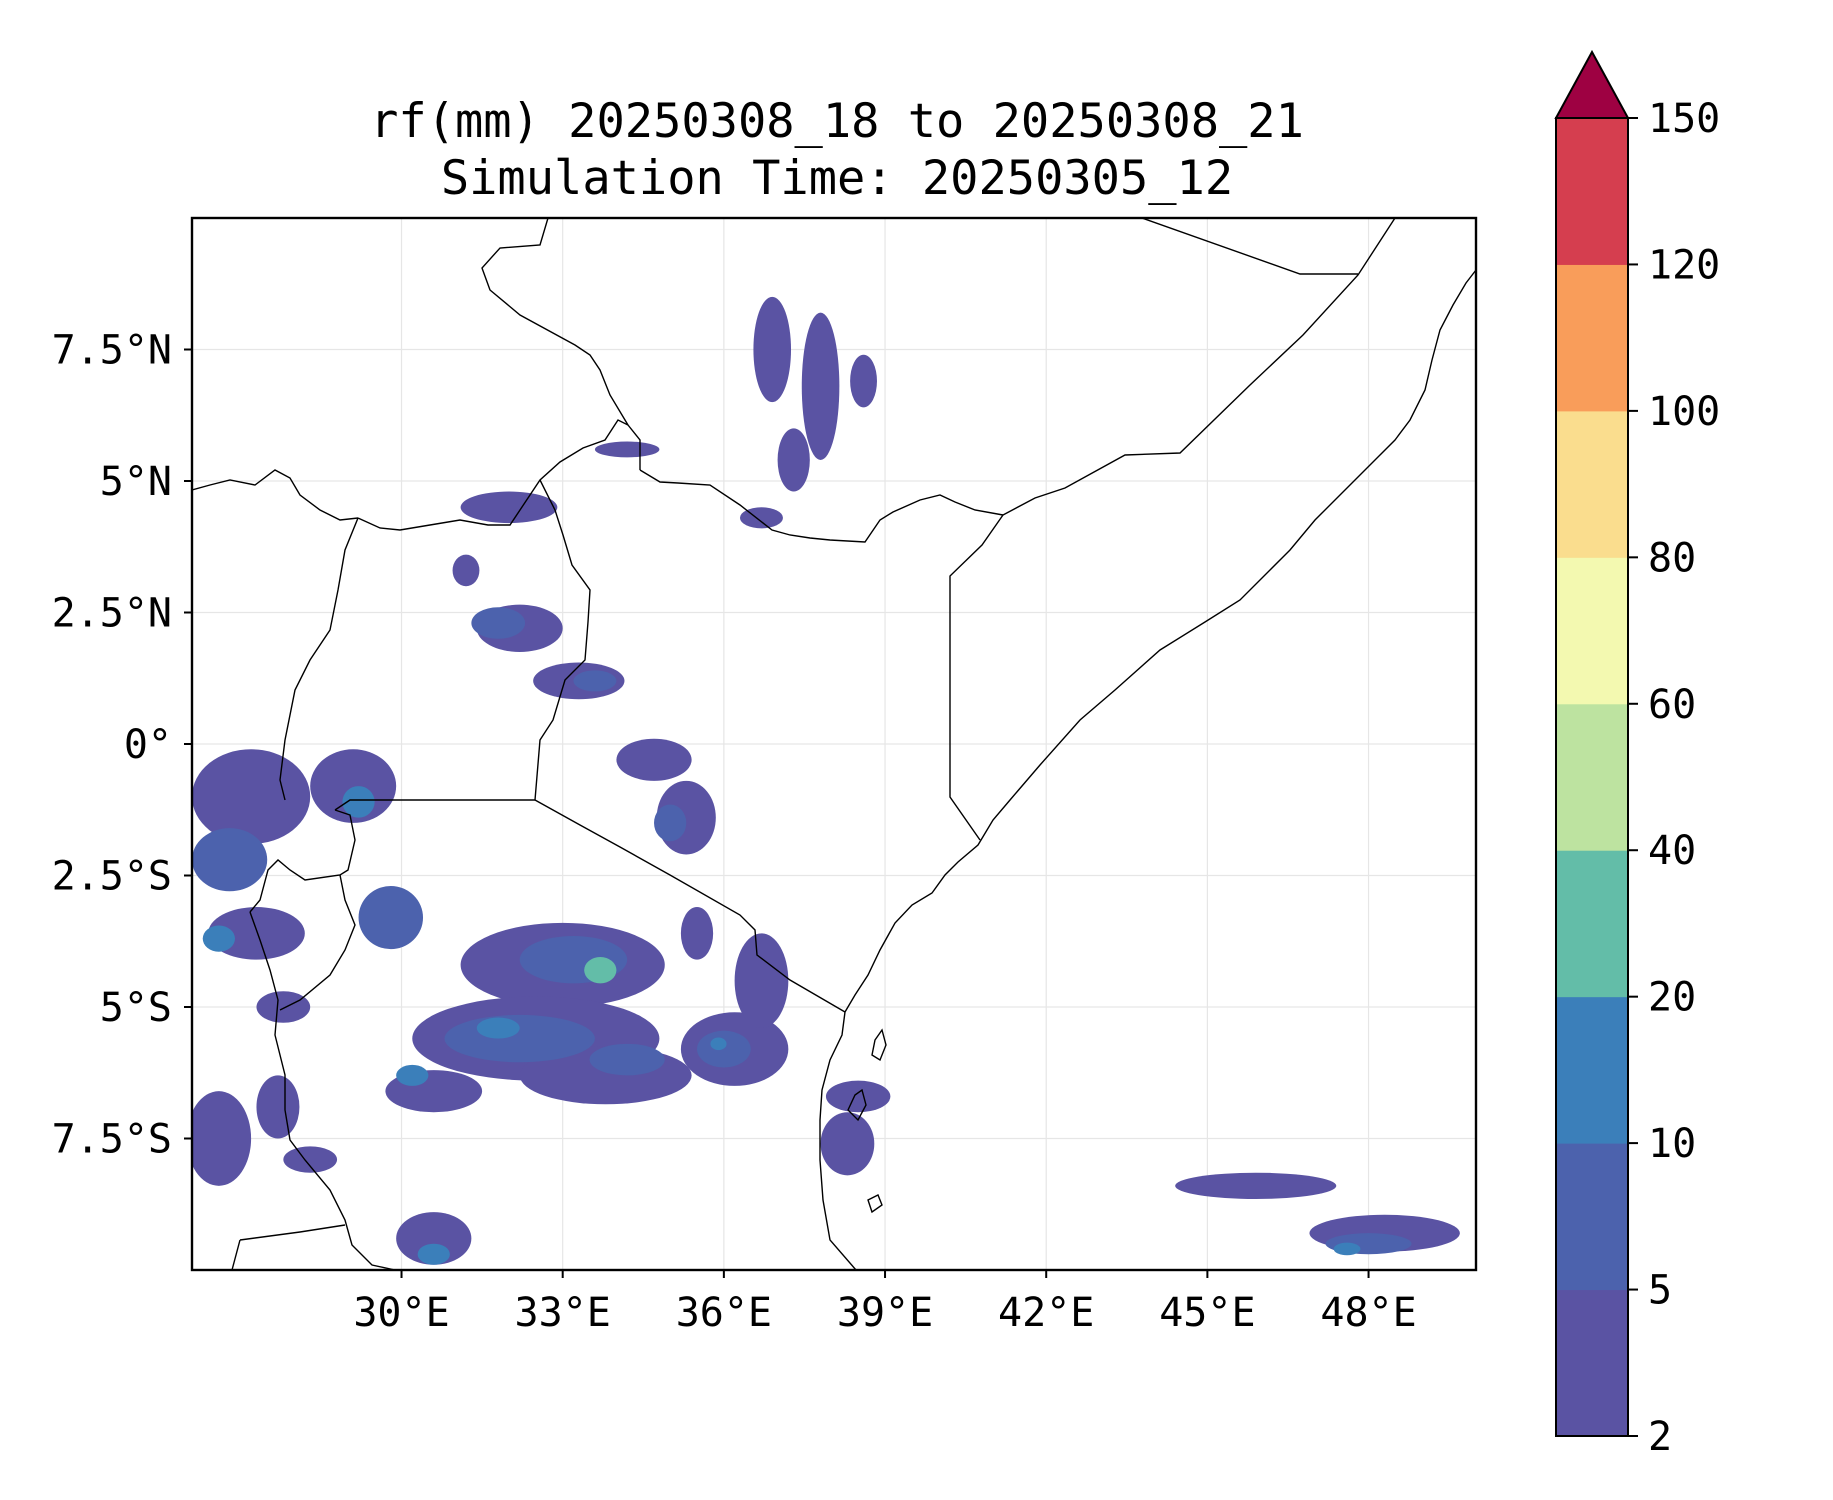 Image resolution: width=1833 pixels, height=1500 pixels. I want to click on colorbar-frame, so click(1592, 777).